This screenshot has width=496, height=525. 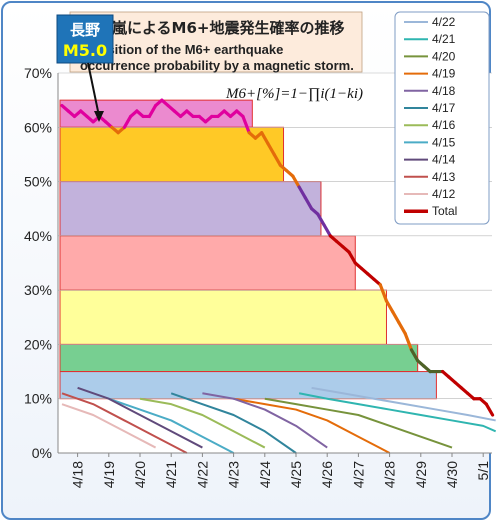 I want to click on x-tick-label: 4/28, so click(x=390, y=474).